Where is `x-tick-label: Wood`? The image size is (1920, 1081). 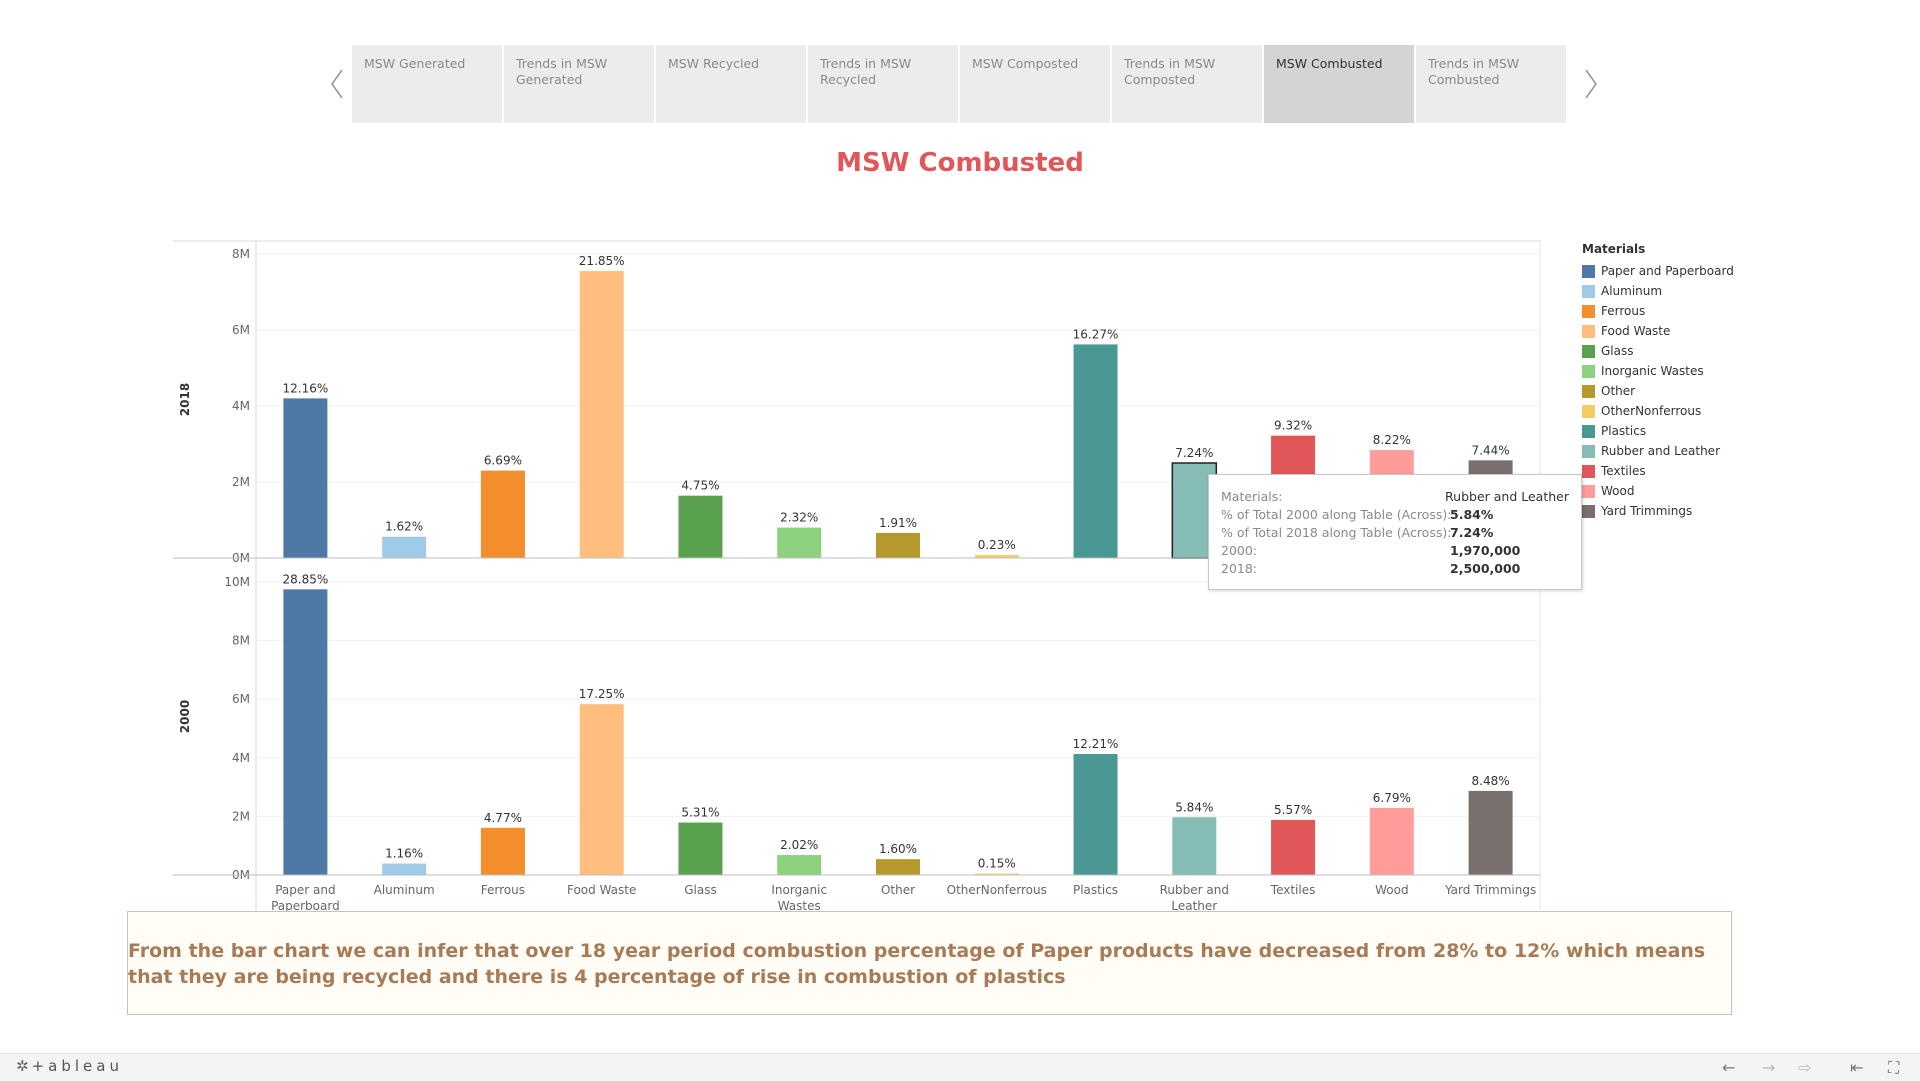 x-tick-label: Wood is located at coordinates (1391, 890).